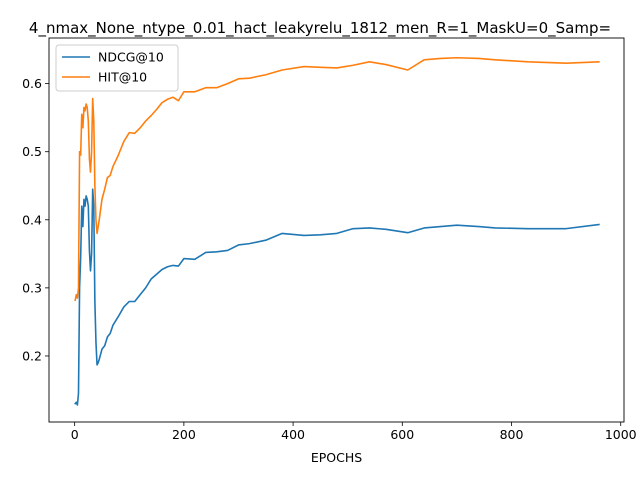 The height and width of the screenshot is (480, 640). Describe the element at coordinates (131, 57) in the screenshot. I see `legend-label: NDCG@10` at that location.